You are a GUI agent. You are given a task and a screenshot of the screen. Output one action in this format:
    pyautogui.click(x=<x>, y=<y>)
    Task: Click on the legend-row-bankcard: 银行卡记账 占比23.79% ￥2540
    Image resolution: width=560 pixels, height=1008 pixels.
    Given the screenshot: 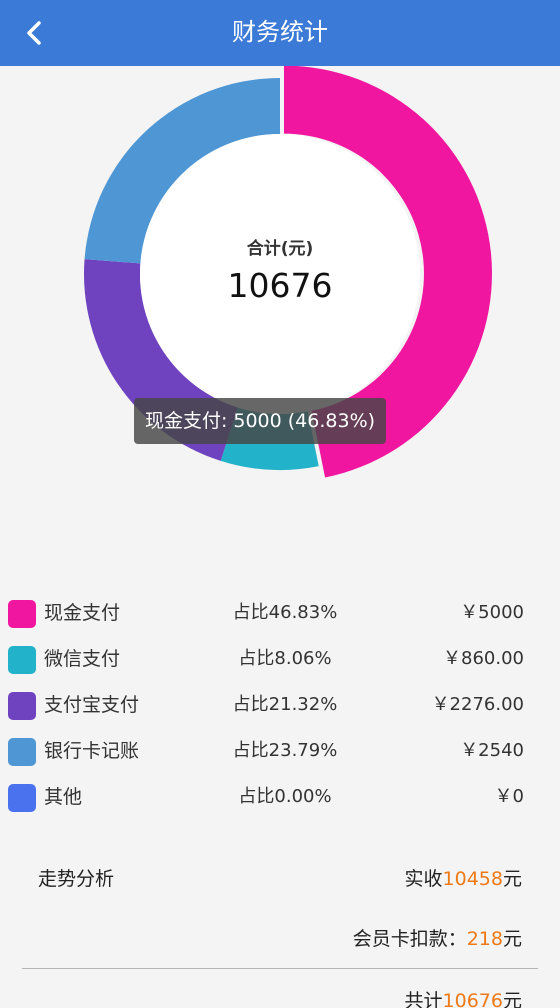 What is the action you would take?
    pyautogui.click(x=280, y=751)
    